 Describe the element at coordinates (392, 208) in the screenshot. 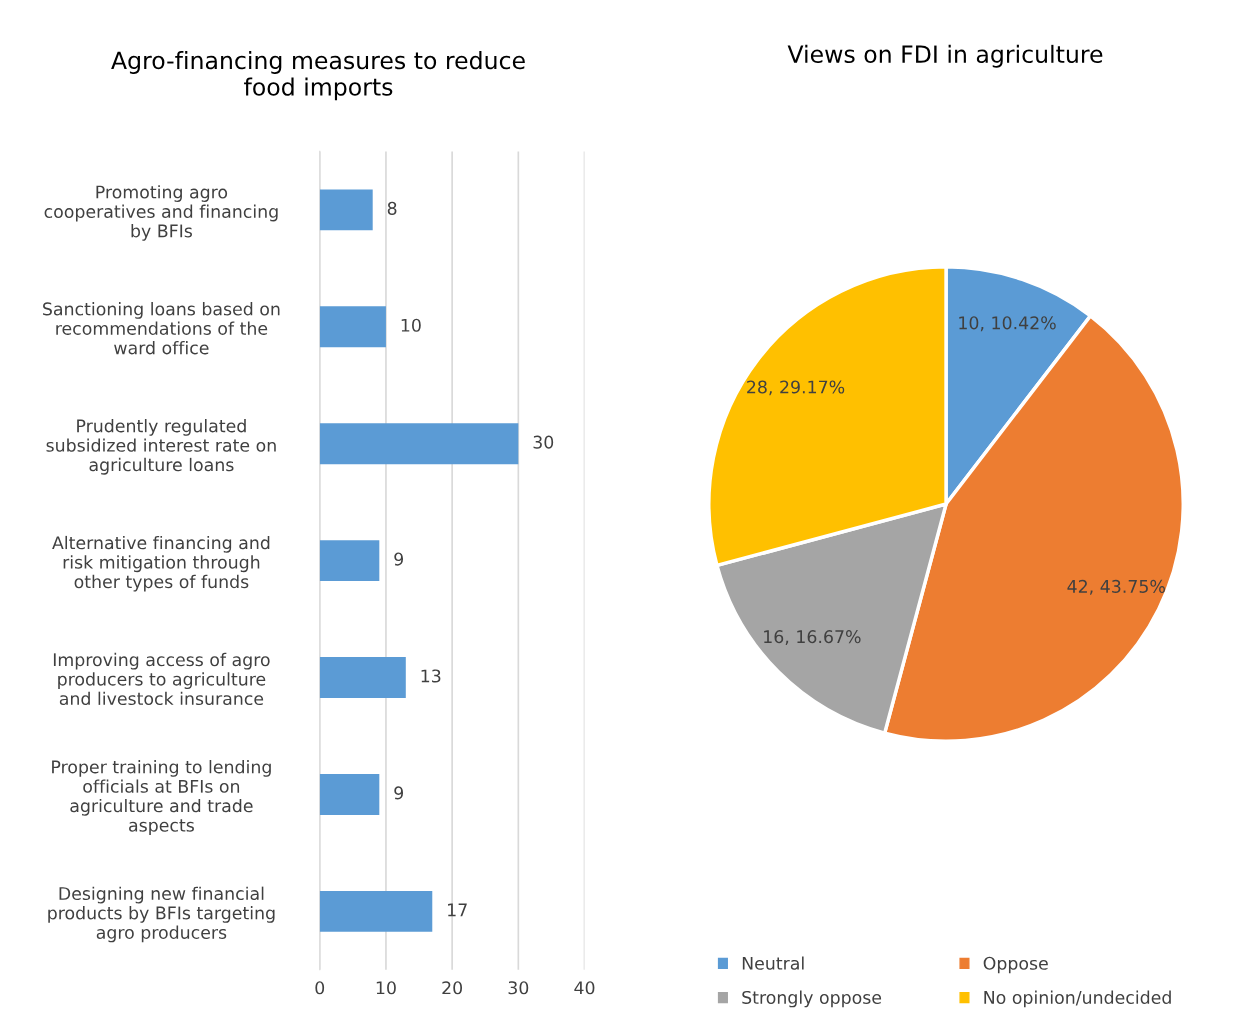

I see `data-label: 8` at that location.